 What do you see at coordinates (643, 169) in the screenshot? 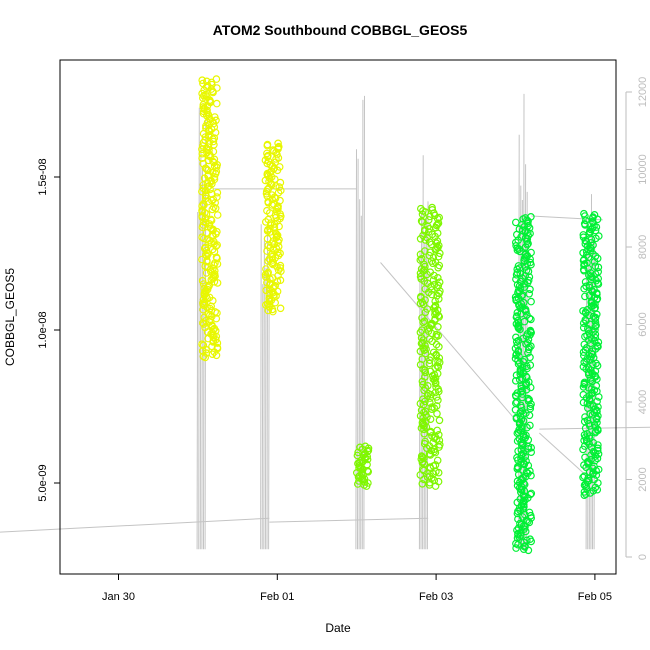
I see `y-right-tick-label: 10000` at bounding box center [643, 169].